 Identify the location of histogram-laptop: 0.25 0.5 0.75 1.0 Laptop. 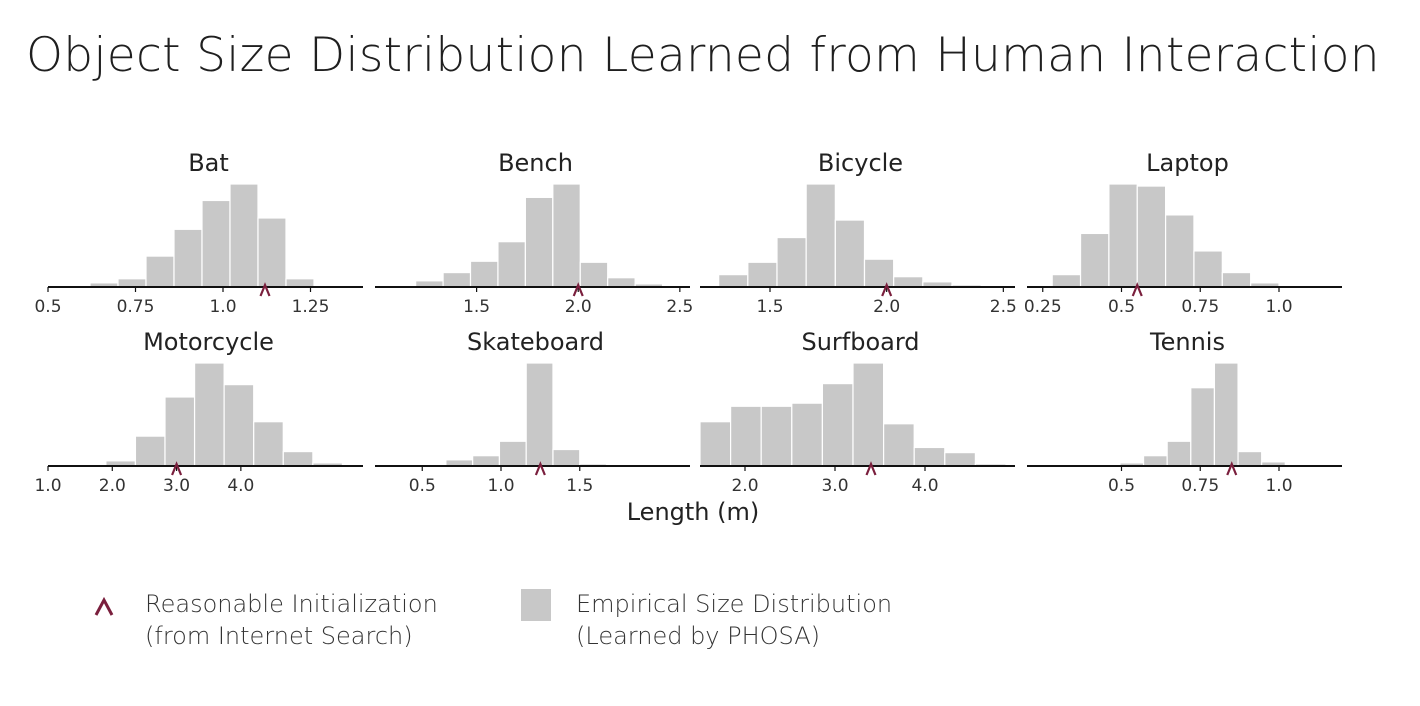
(1183, 233).